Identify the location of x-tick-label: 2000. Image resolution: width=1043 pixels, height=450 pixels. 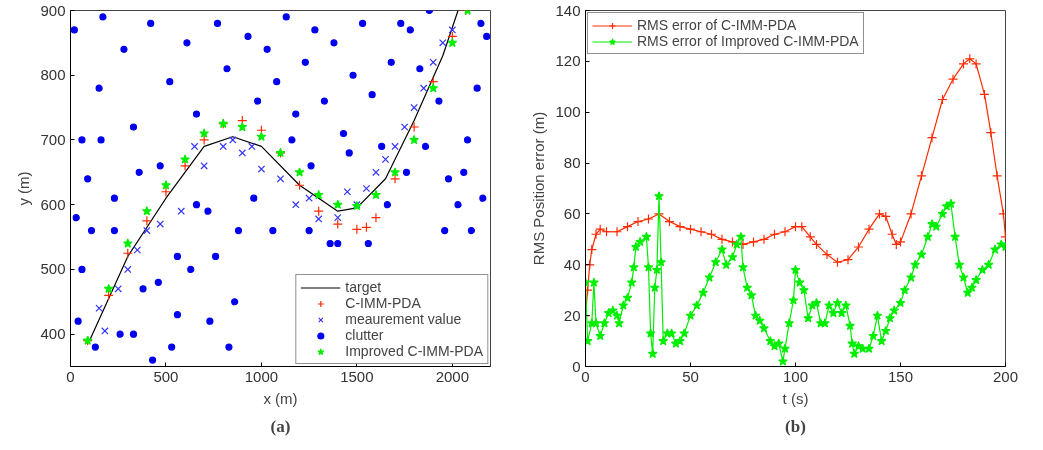
(452, 376).